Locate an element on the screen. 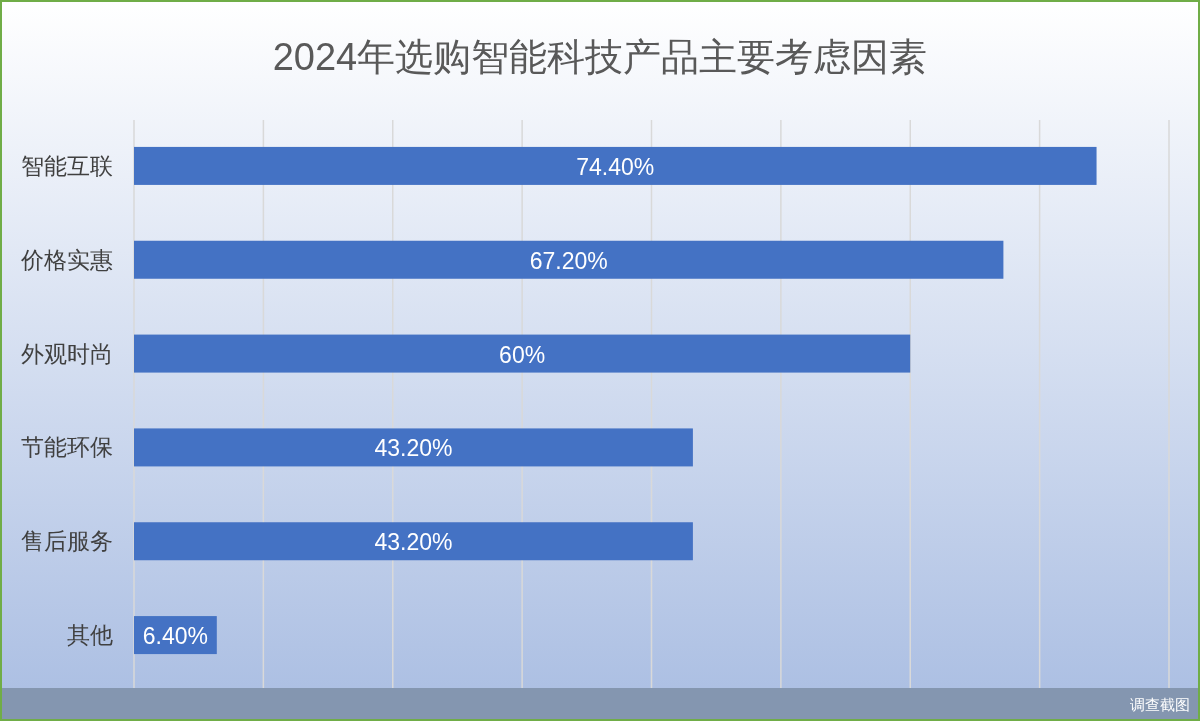  data-label: 6.40% is located at coordinates (175, 636).